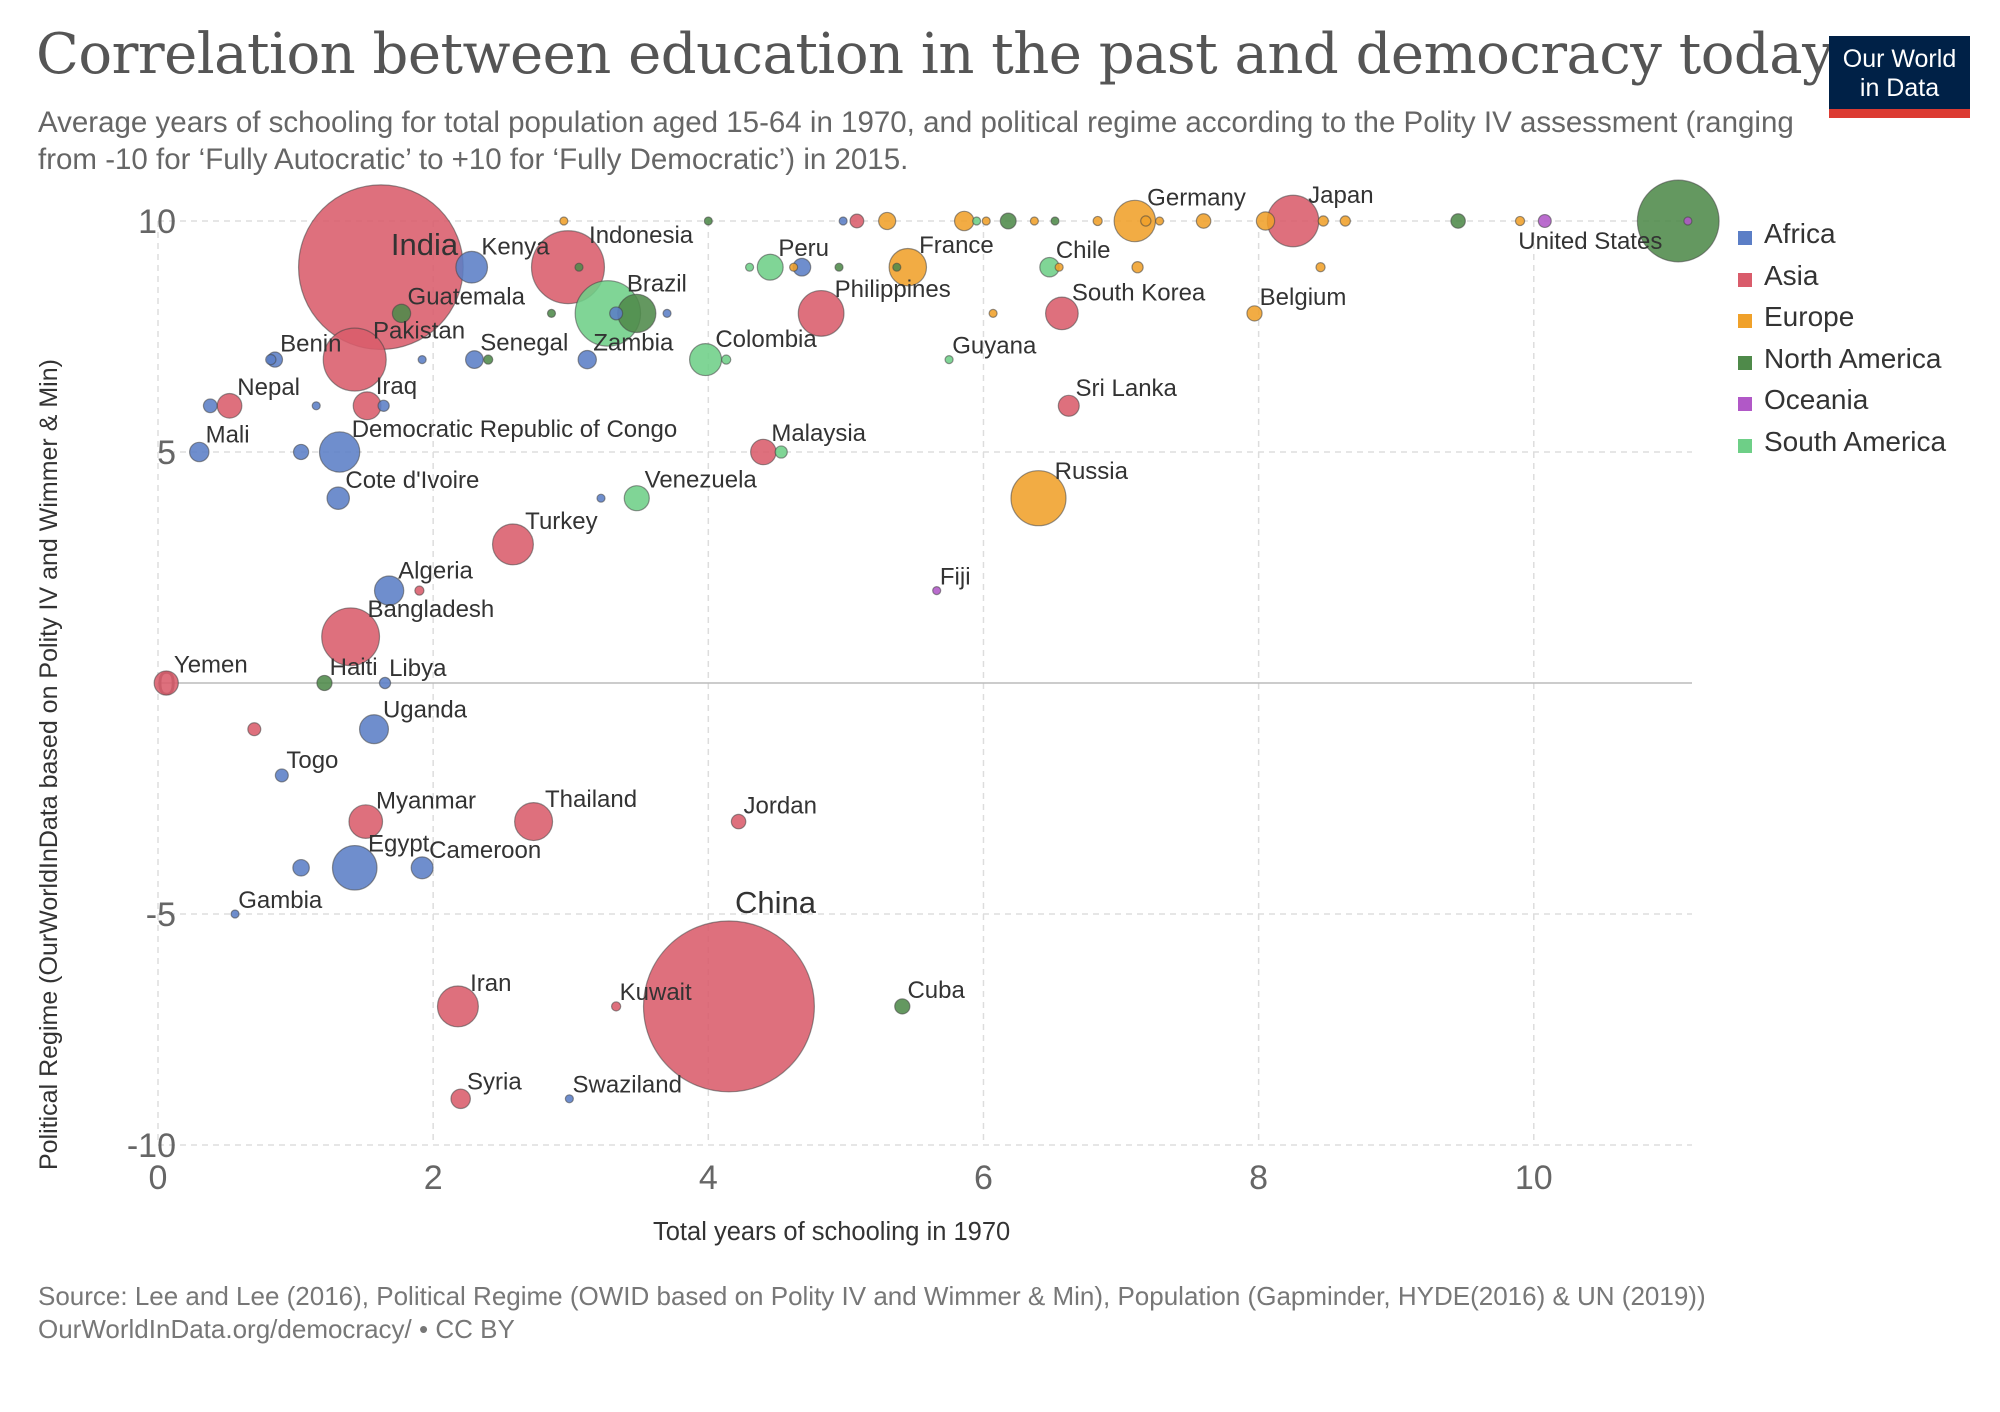 Image resolution: width=2000 pixels, height=1412 pixels. Describe the element at coordinates (641, 235) in the screenshot. I see `data-label: Indonesia` at that location.